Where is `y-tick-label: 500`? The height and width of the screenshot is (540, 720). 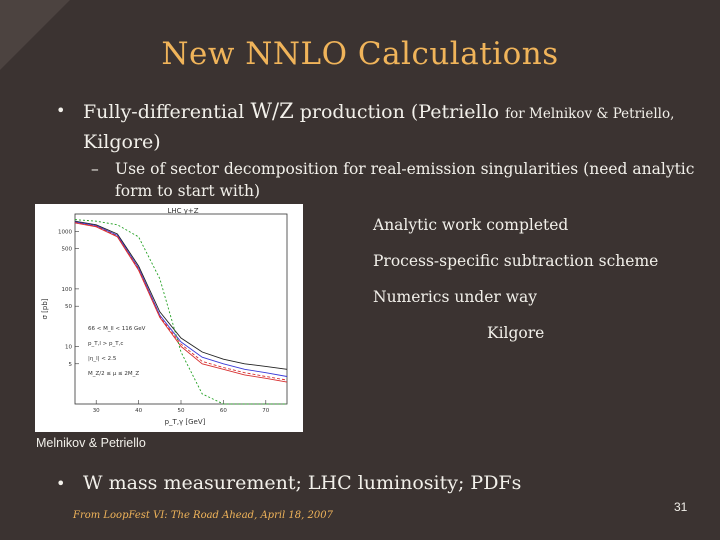 y-tick-label: 500 is located at coordinates (67, 250).